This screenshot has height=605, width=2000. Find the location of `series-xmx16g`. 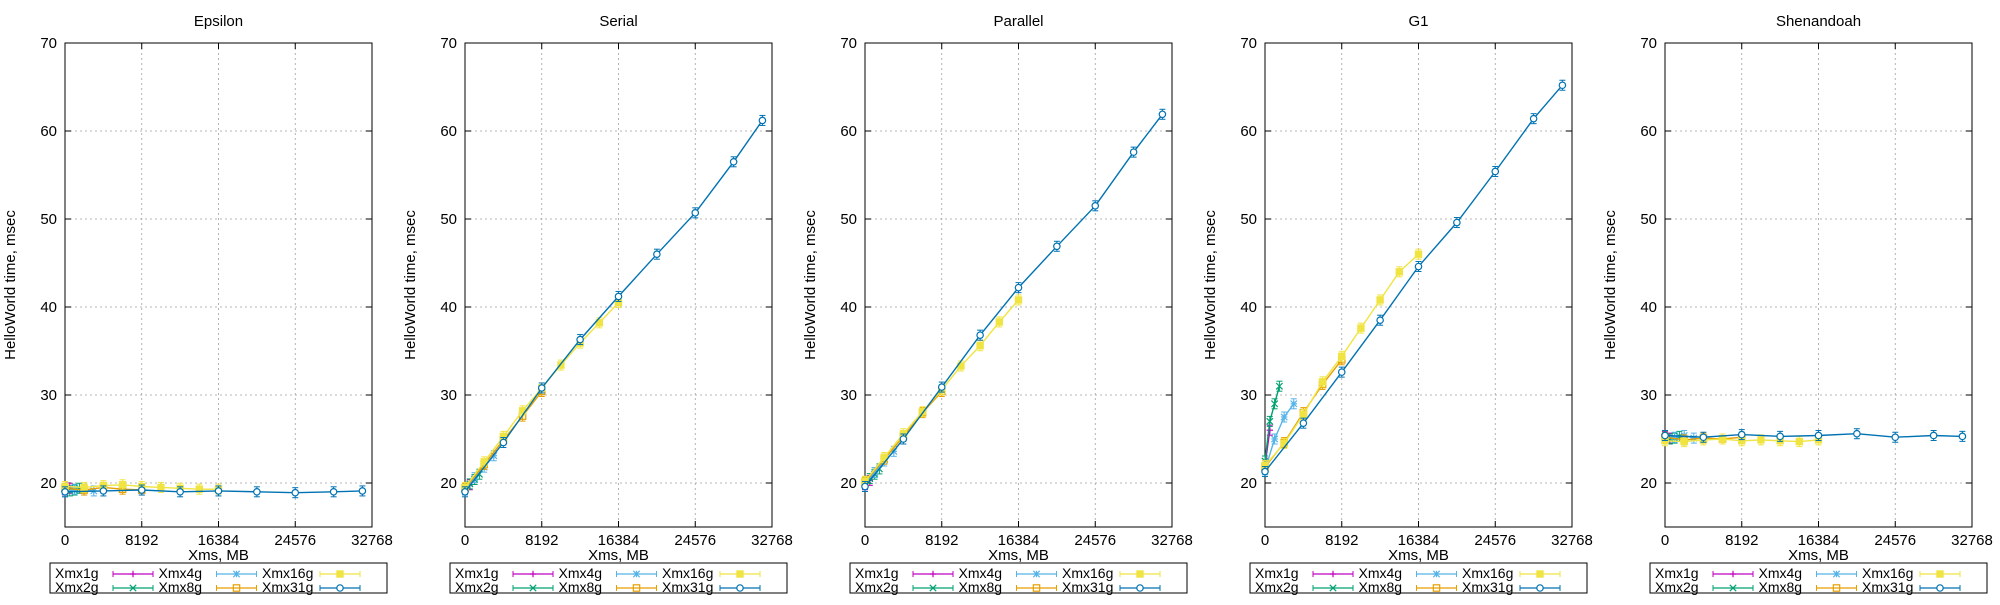

series-xmx16g is located at coordinates (1342, 359).